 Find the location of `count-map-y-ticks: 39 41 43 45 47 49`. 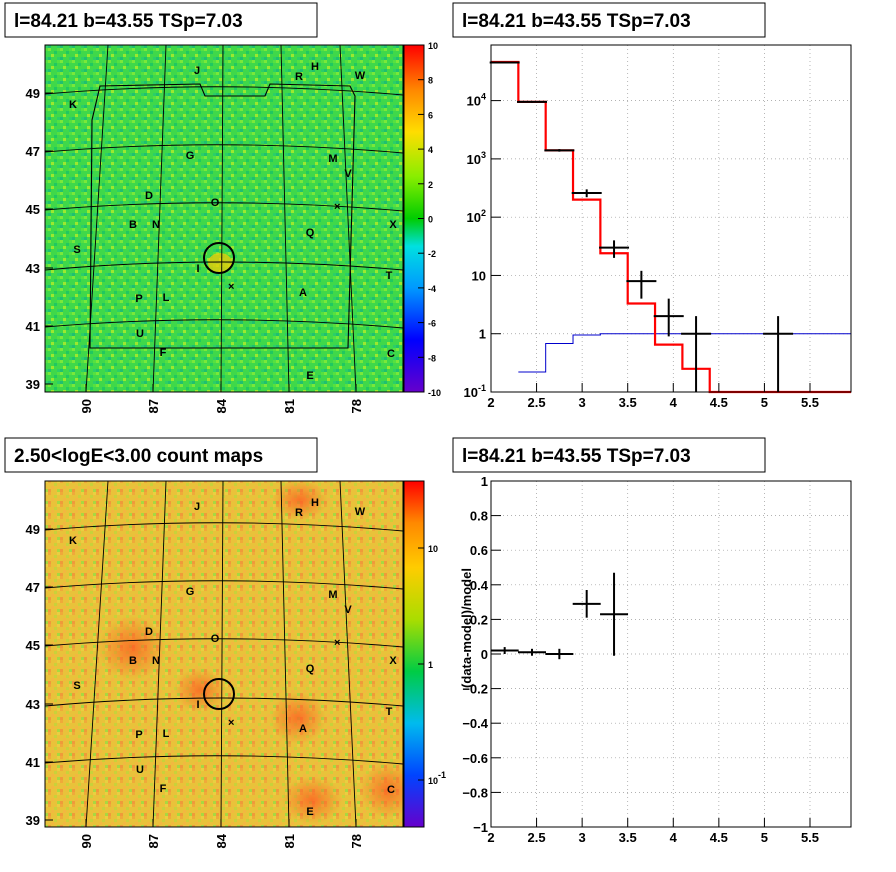

count-map-y-ticks: 39 41 43 45 47 49 is located at coordinates (39, 675).